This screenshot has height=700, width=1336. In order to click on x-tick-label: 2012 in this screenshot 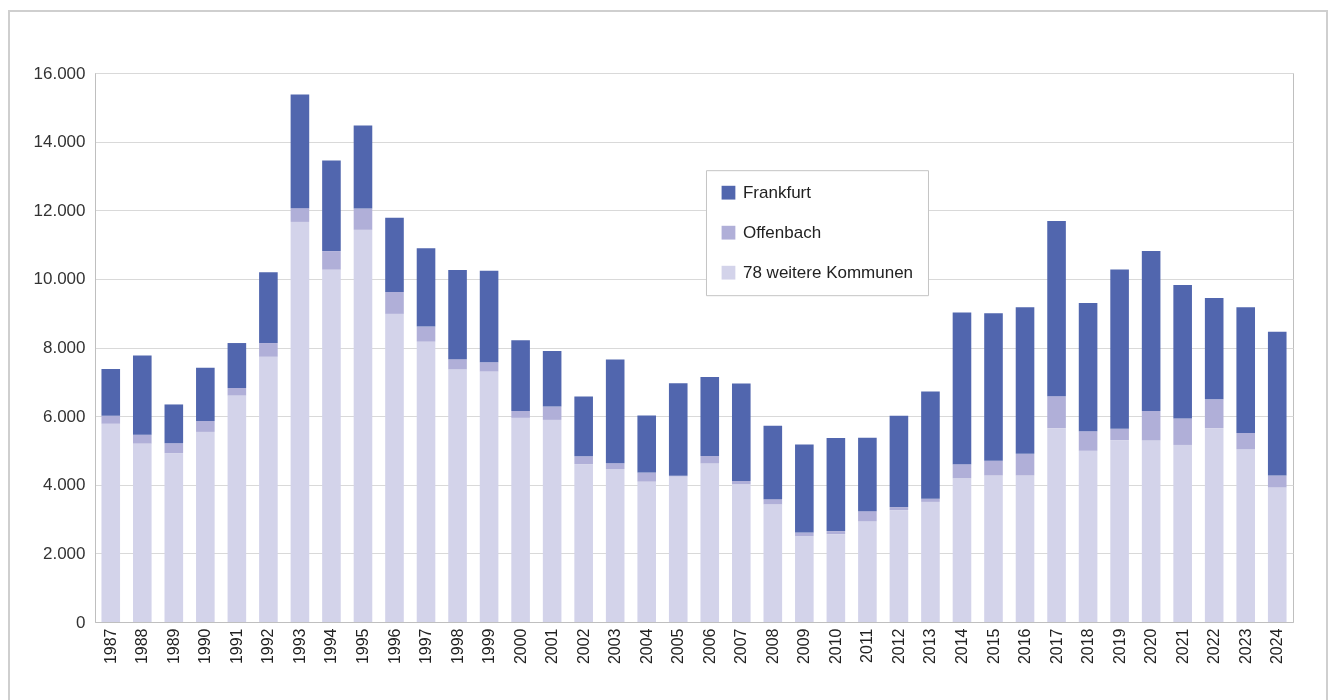, I will do `click(898, 646)`.